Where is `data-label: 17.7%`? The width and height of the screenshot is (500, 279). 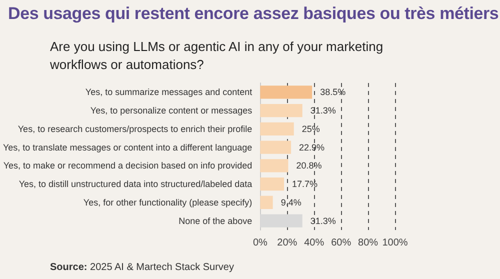 data-label: 17.7% is located at coordinates (305, 184).